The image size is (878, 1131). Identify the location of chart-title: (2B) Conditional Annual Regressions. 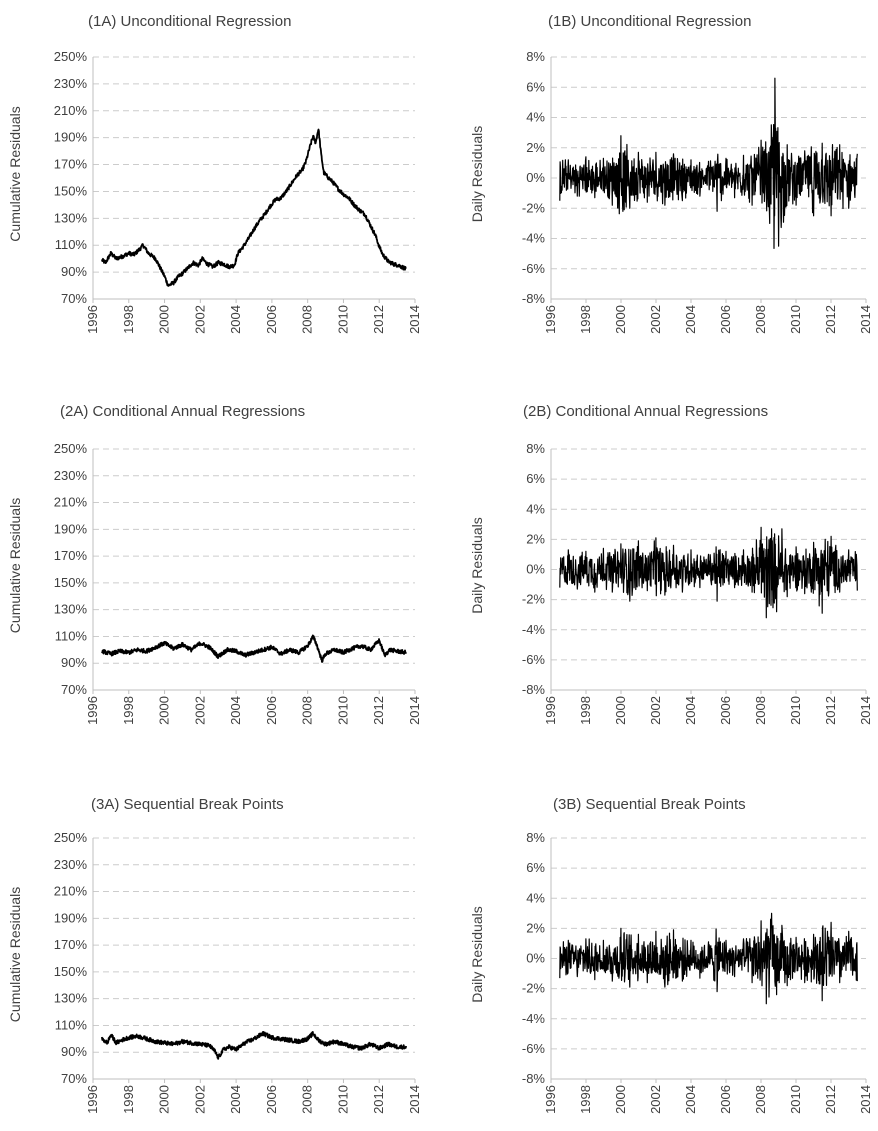
(645, 411).